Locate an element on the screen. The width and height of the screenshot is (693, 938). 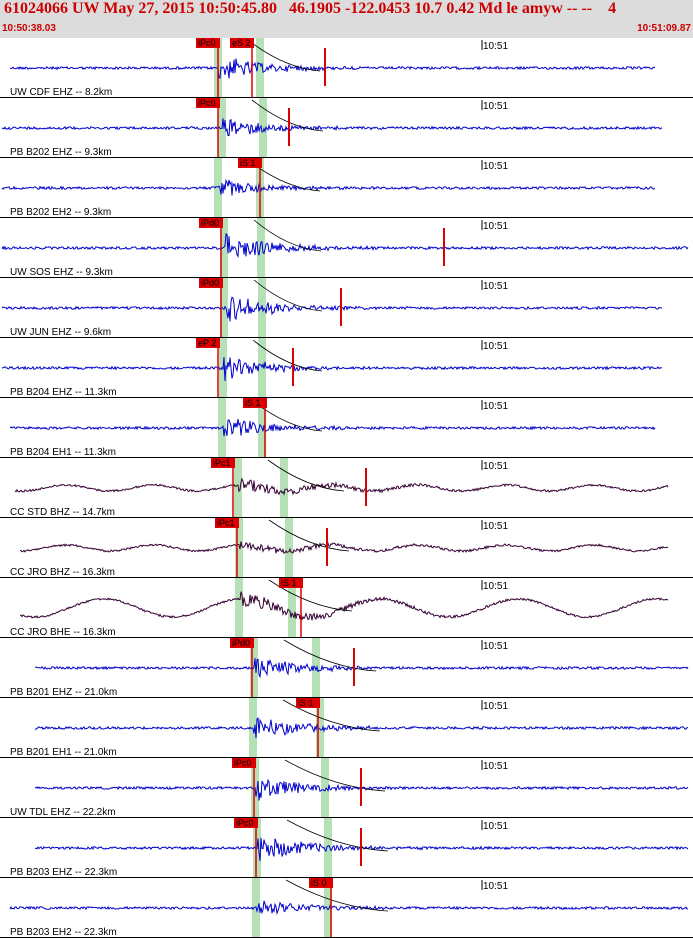
pick-label: iS 1 is located at coordinates (289, 583).